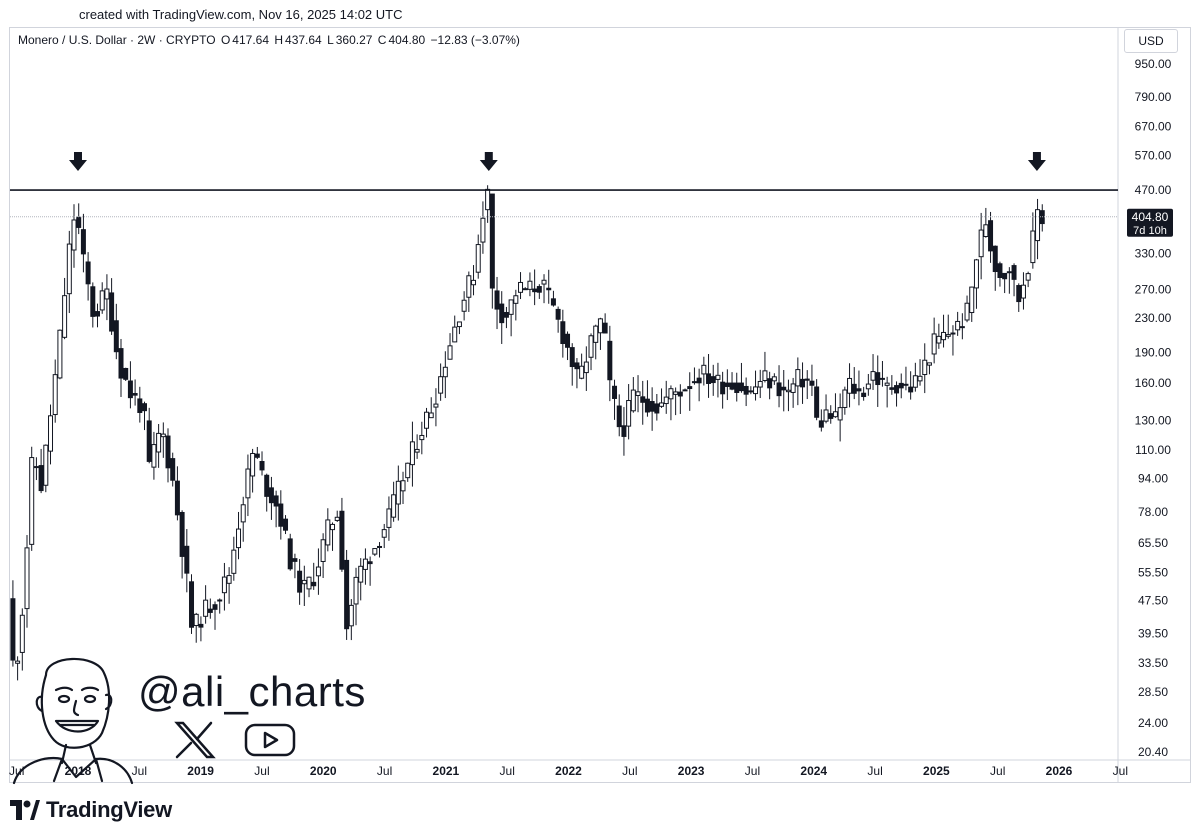 This screenshot has height=837, width=1199. I want to click on y-tick-label: 20.40, so click(1153, 752).